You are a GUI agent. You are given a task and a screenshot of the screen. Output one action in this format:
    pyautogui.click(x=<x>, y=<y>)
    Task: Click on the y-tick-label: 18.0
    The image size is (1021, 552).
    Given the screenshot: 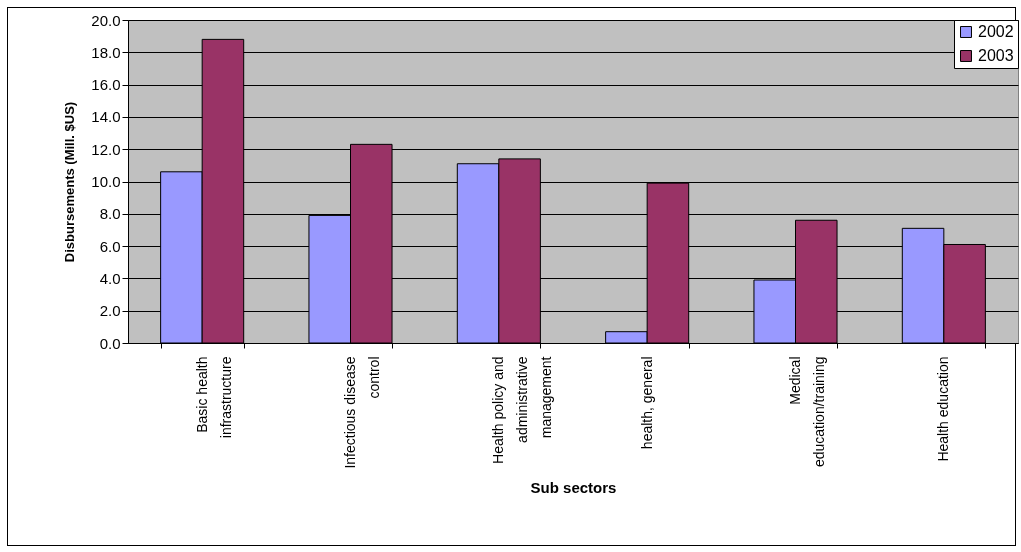 What is the action you would take?
    pyautogui.click(x=106, y=52)
    